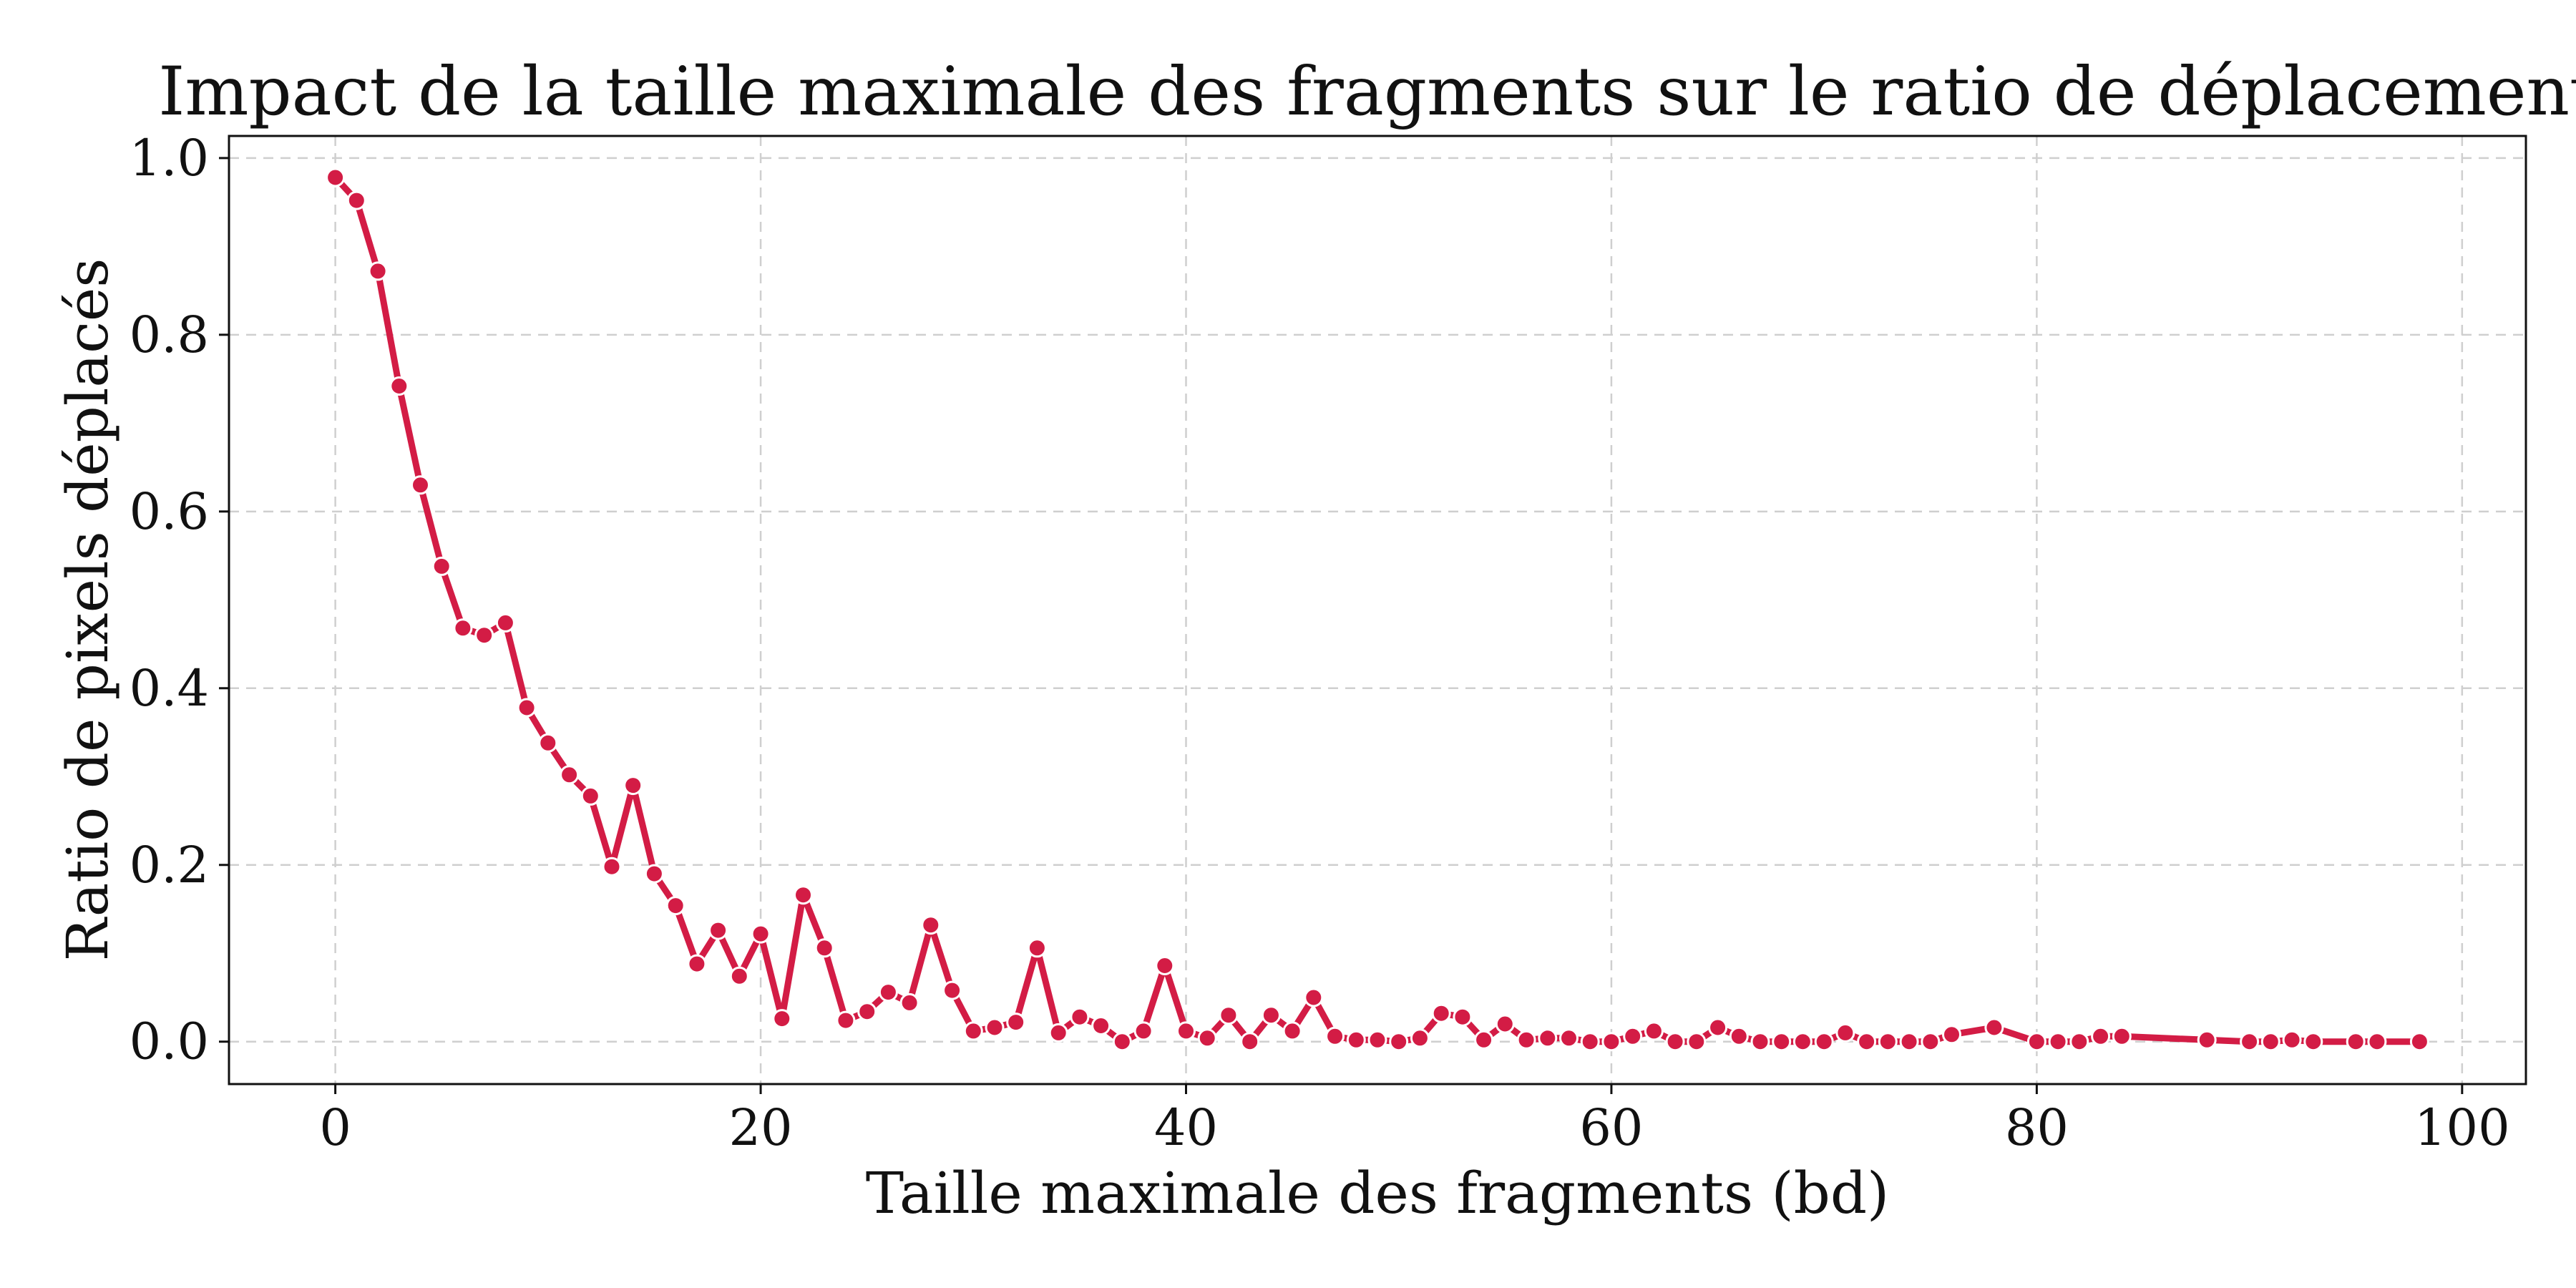 The width and height of the screenshot is (2576, 1288). What do you see at coordinates (2037, 1127) in the screenshot?
I see `x-tick-label: 80` at bounding box center [2037, 1127].